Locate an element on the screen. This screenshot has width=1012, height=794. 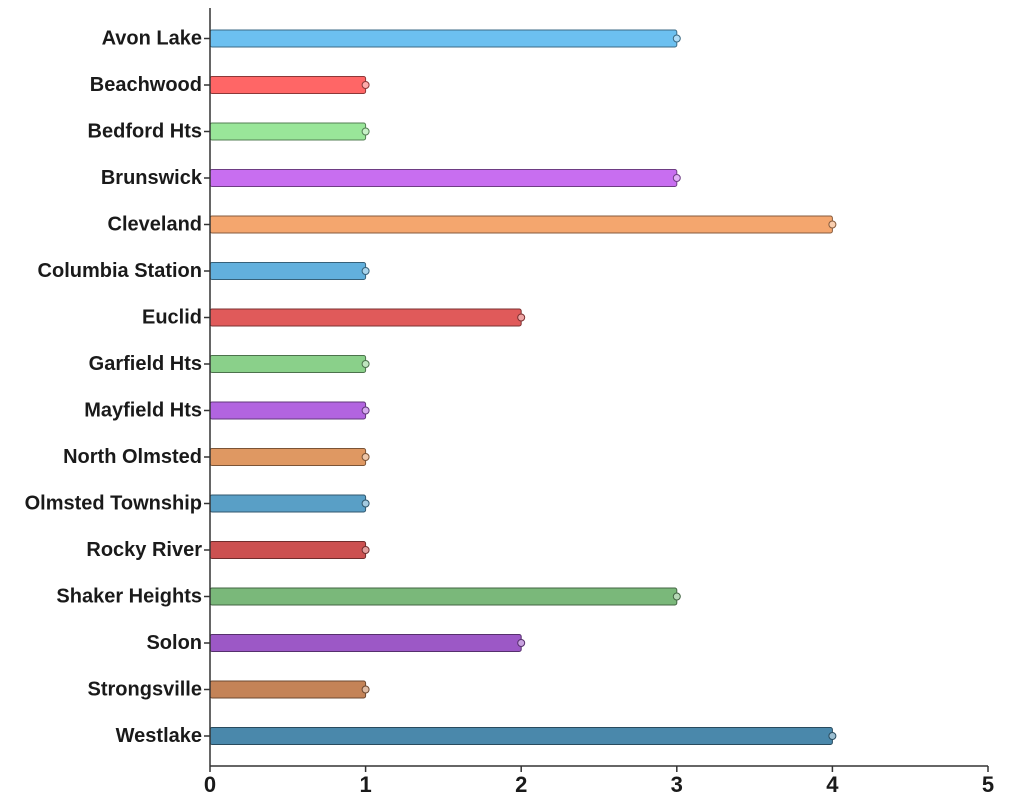
category-label-beachwood: Beachwood is located at coordinates (146, 85).